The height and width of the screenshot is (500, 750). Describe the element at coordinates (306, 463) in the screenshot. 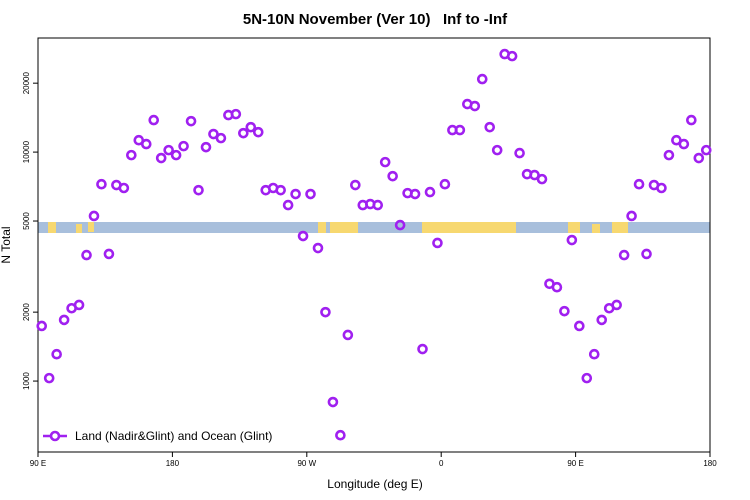

I see `x-tick-label: 90 W` at that location.